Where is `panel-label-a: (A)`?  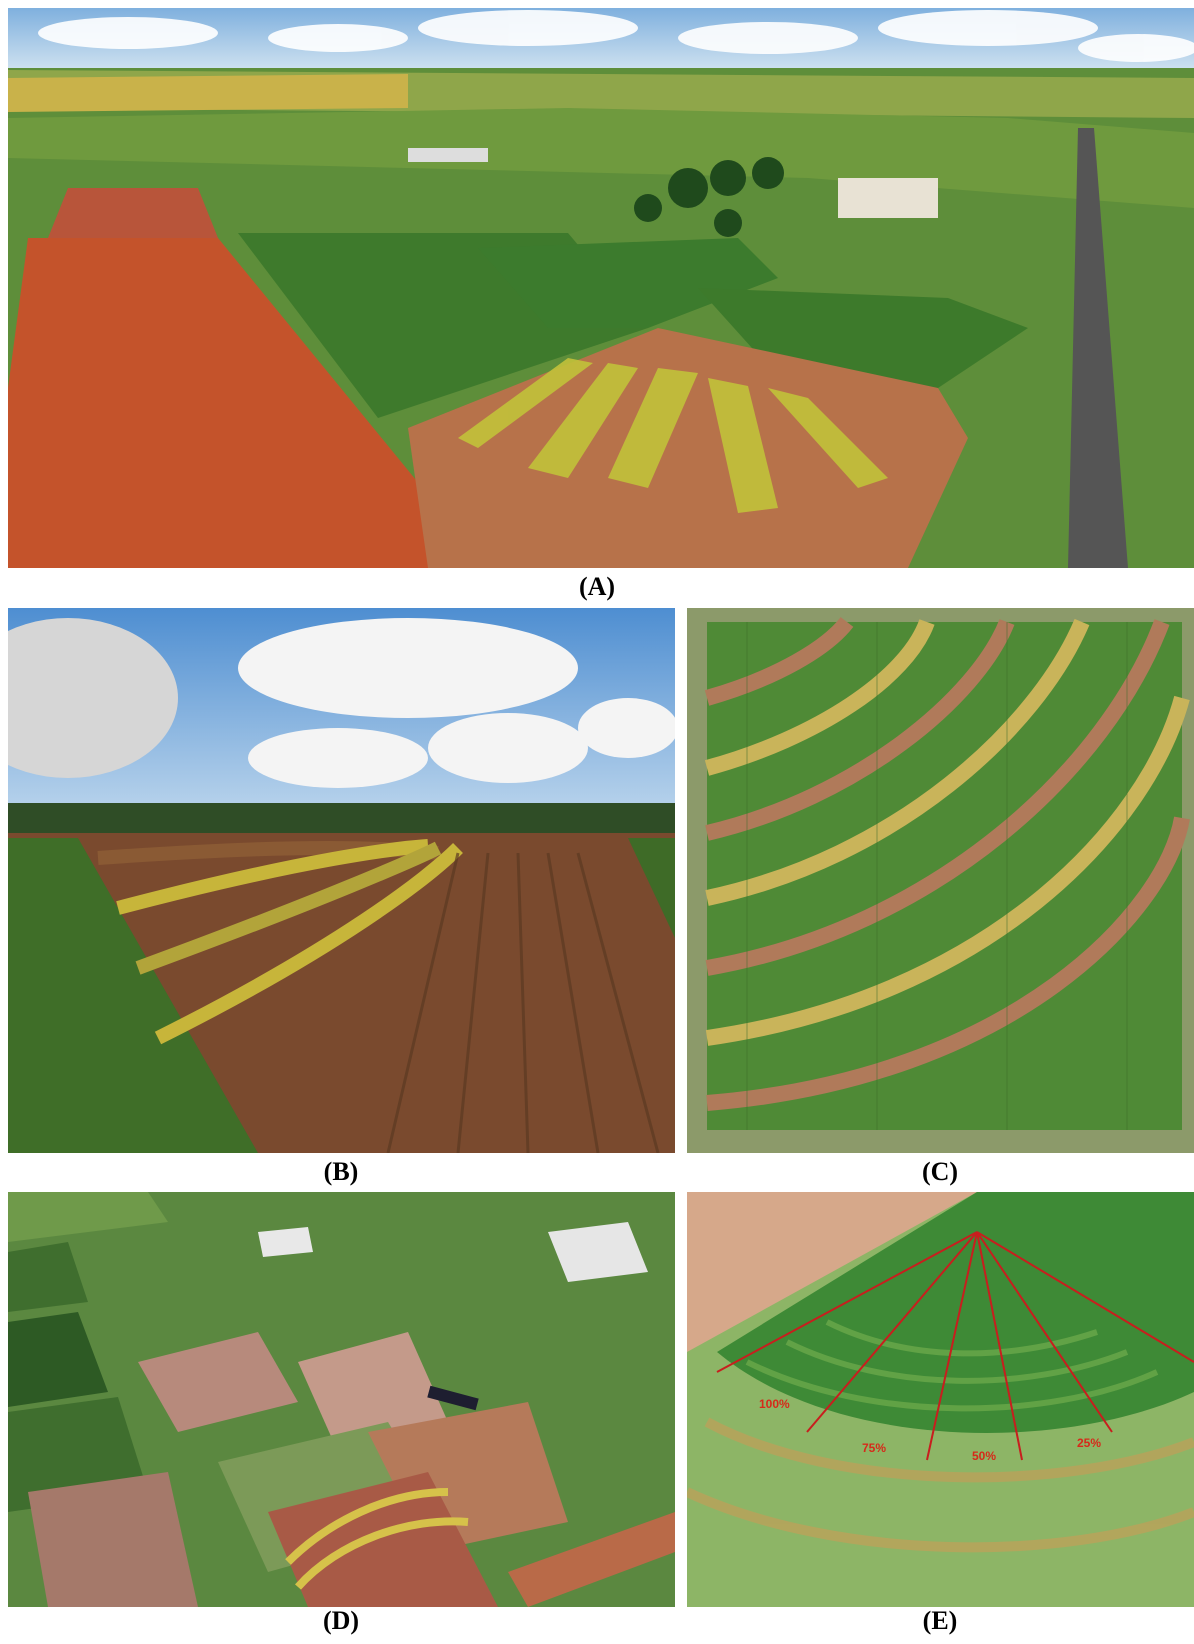 panel-label-a: (A) is located at coordinates (597, 586).